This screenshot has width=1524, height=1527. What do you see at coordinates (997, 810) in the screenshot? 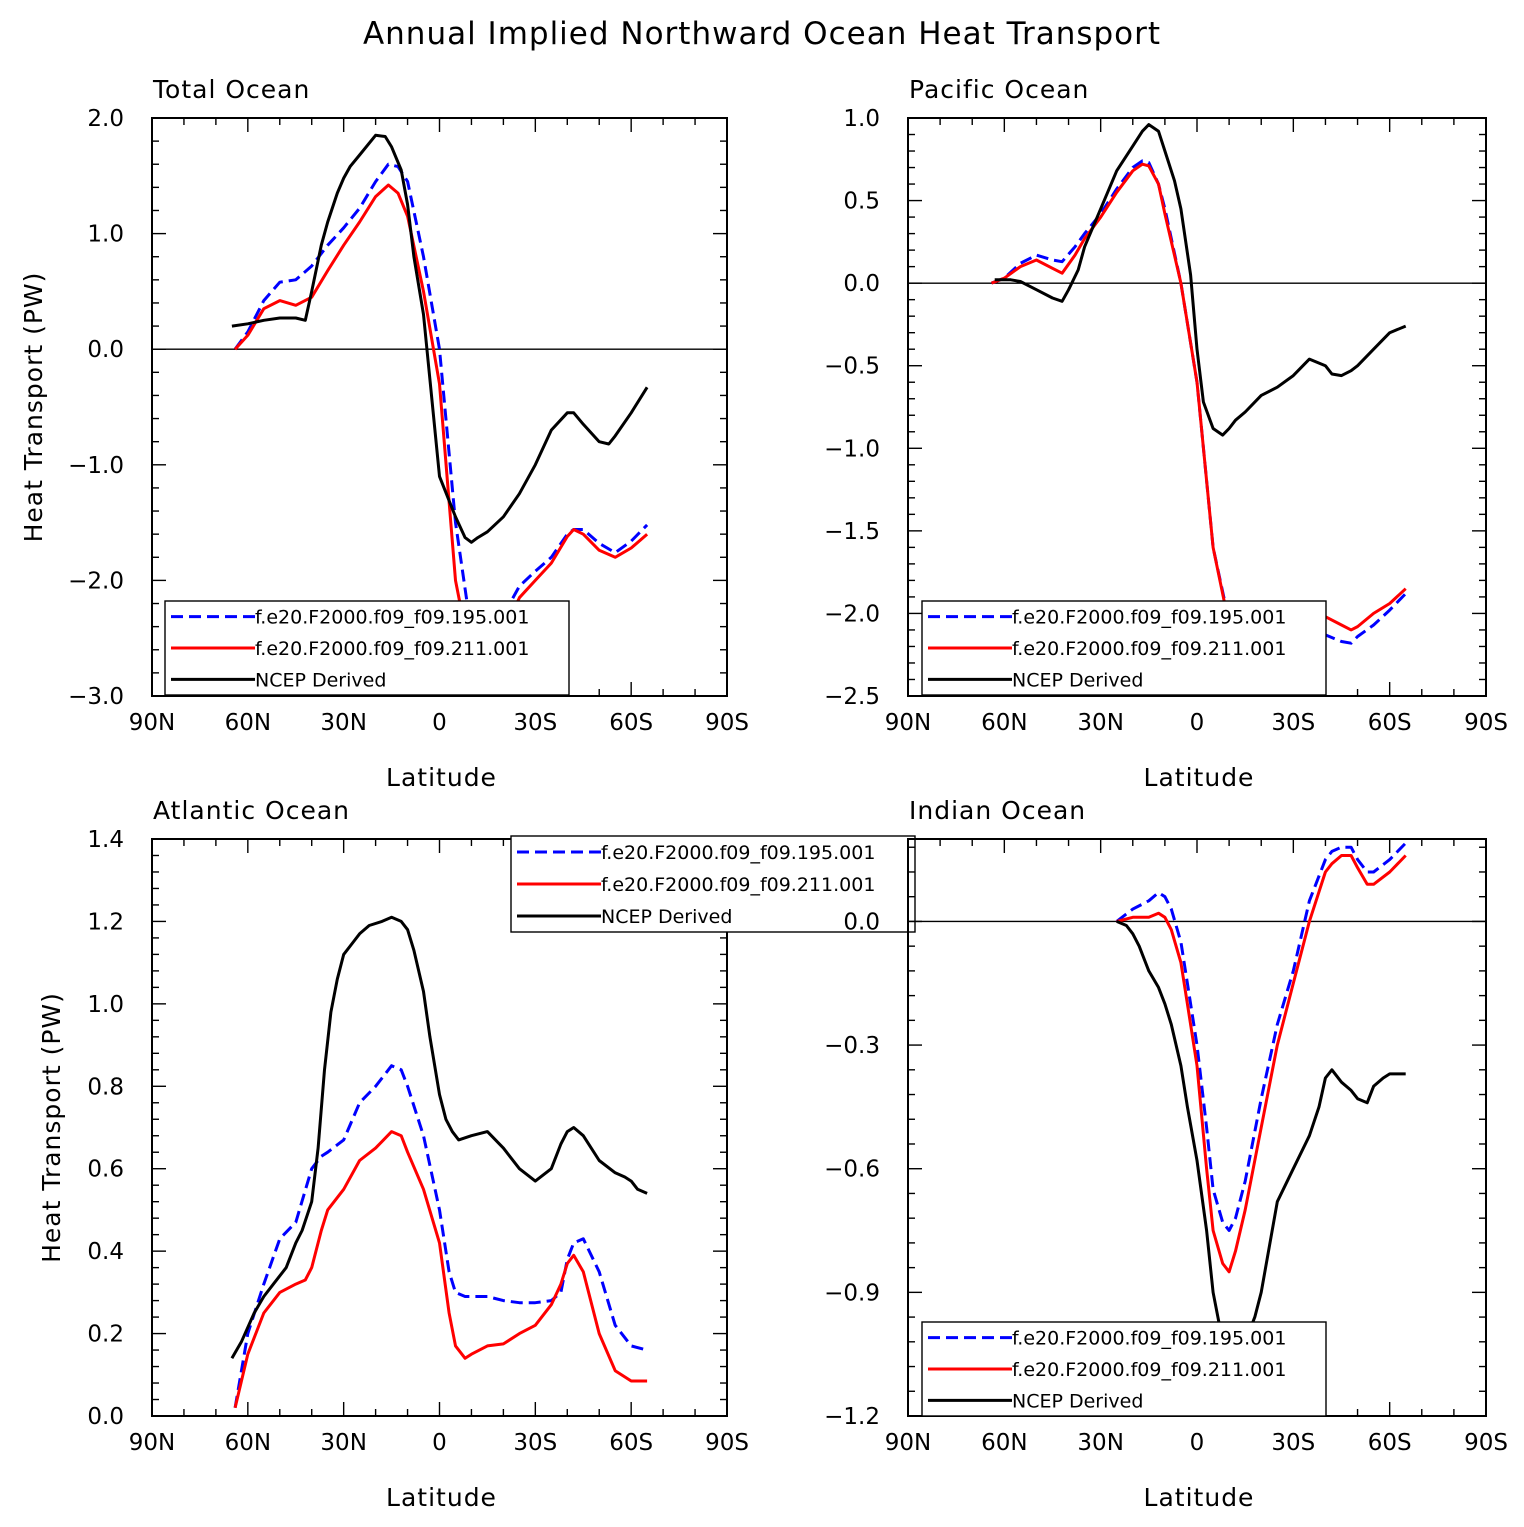
I see `panel-title: Indian Ocean` at bounding box center [997, 810].